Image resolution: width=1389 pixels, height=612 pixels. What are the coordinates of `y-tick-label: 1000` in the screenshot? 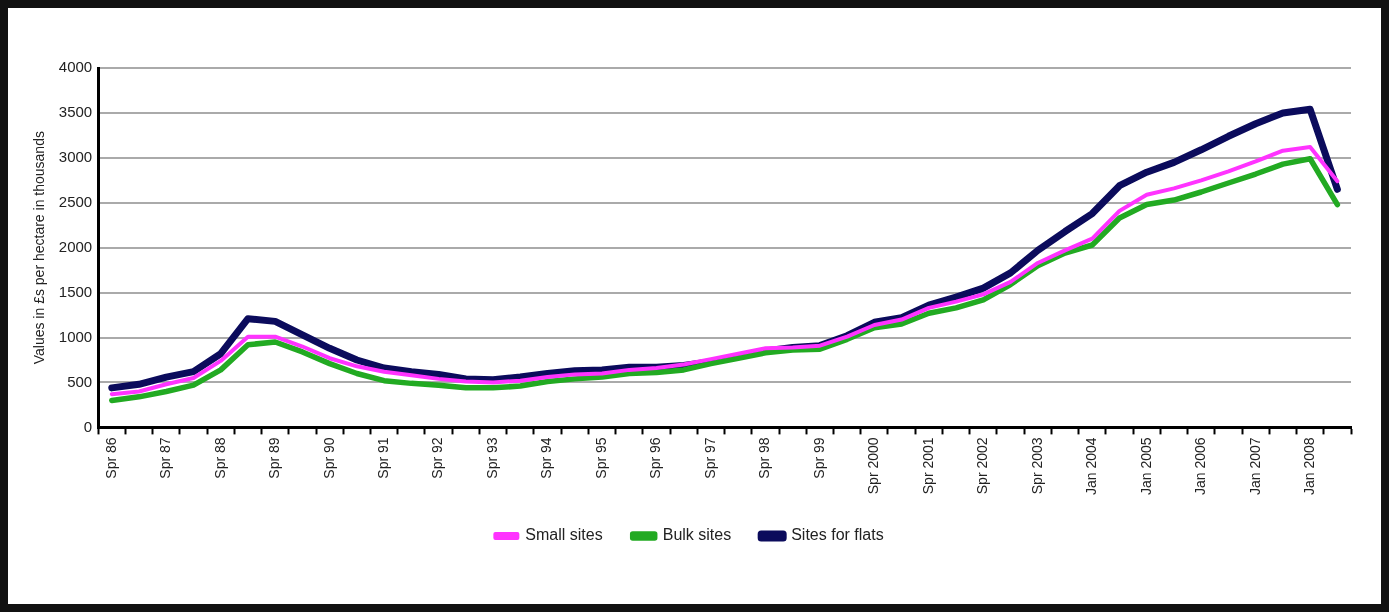 It's located at (75, 336).